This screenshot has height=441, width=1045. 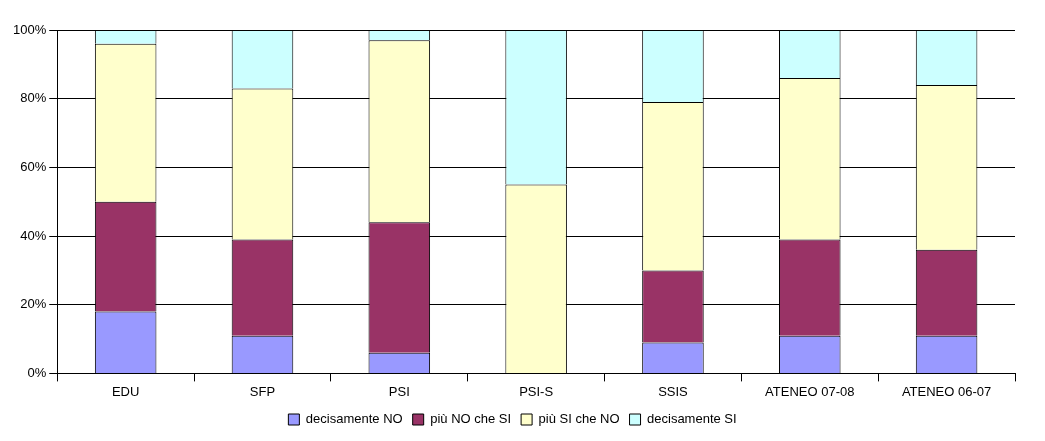 I want to click on y-tick-label: 80%, so click(x=33, y=98).